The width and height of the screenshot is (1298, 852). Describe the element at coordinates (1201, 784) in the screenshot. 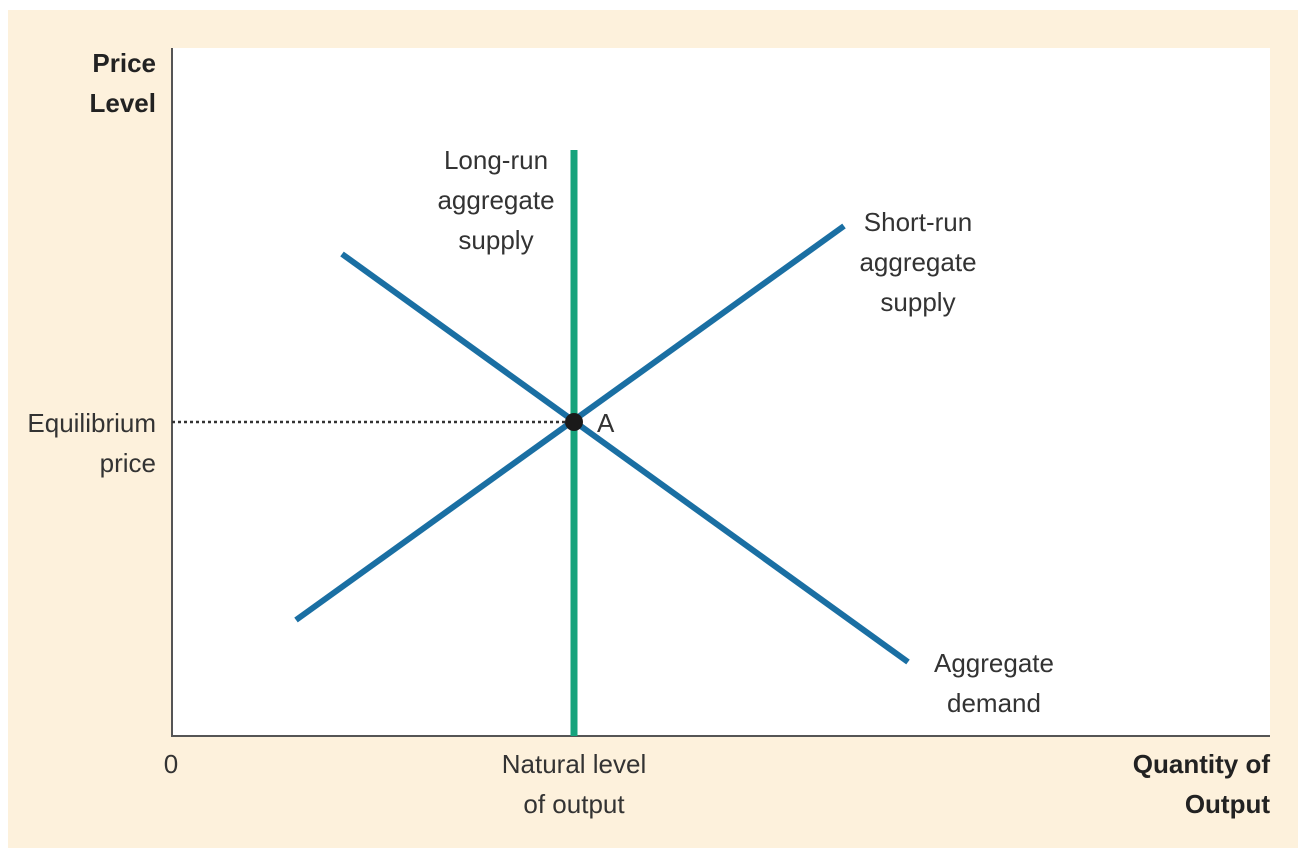

I see `x-axis-label: Quantity of Output` at that location.